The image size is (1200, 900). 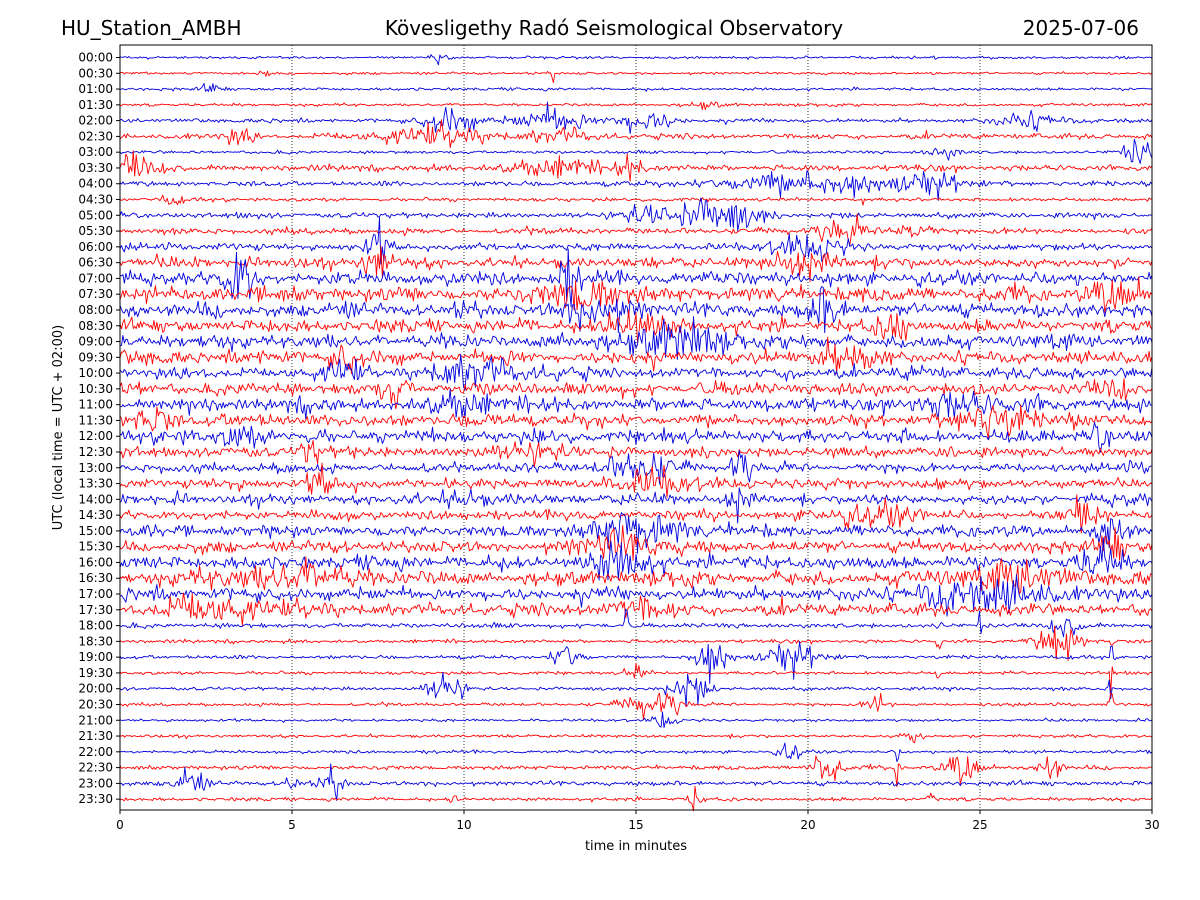 I want to click on y-tick-label-3: 01:30, so click(x=95, y=105).